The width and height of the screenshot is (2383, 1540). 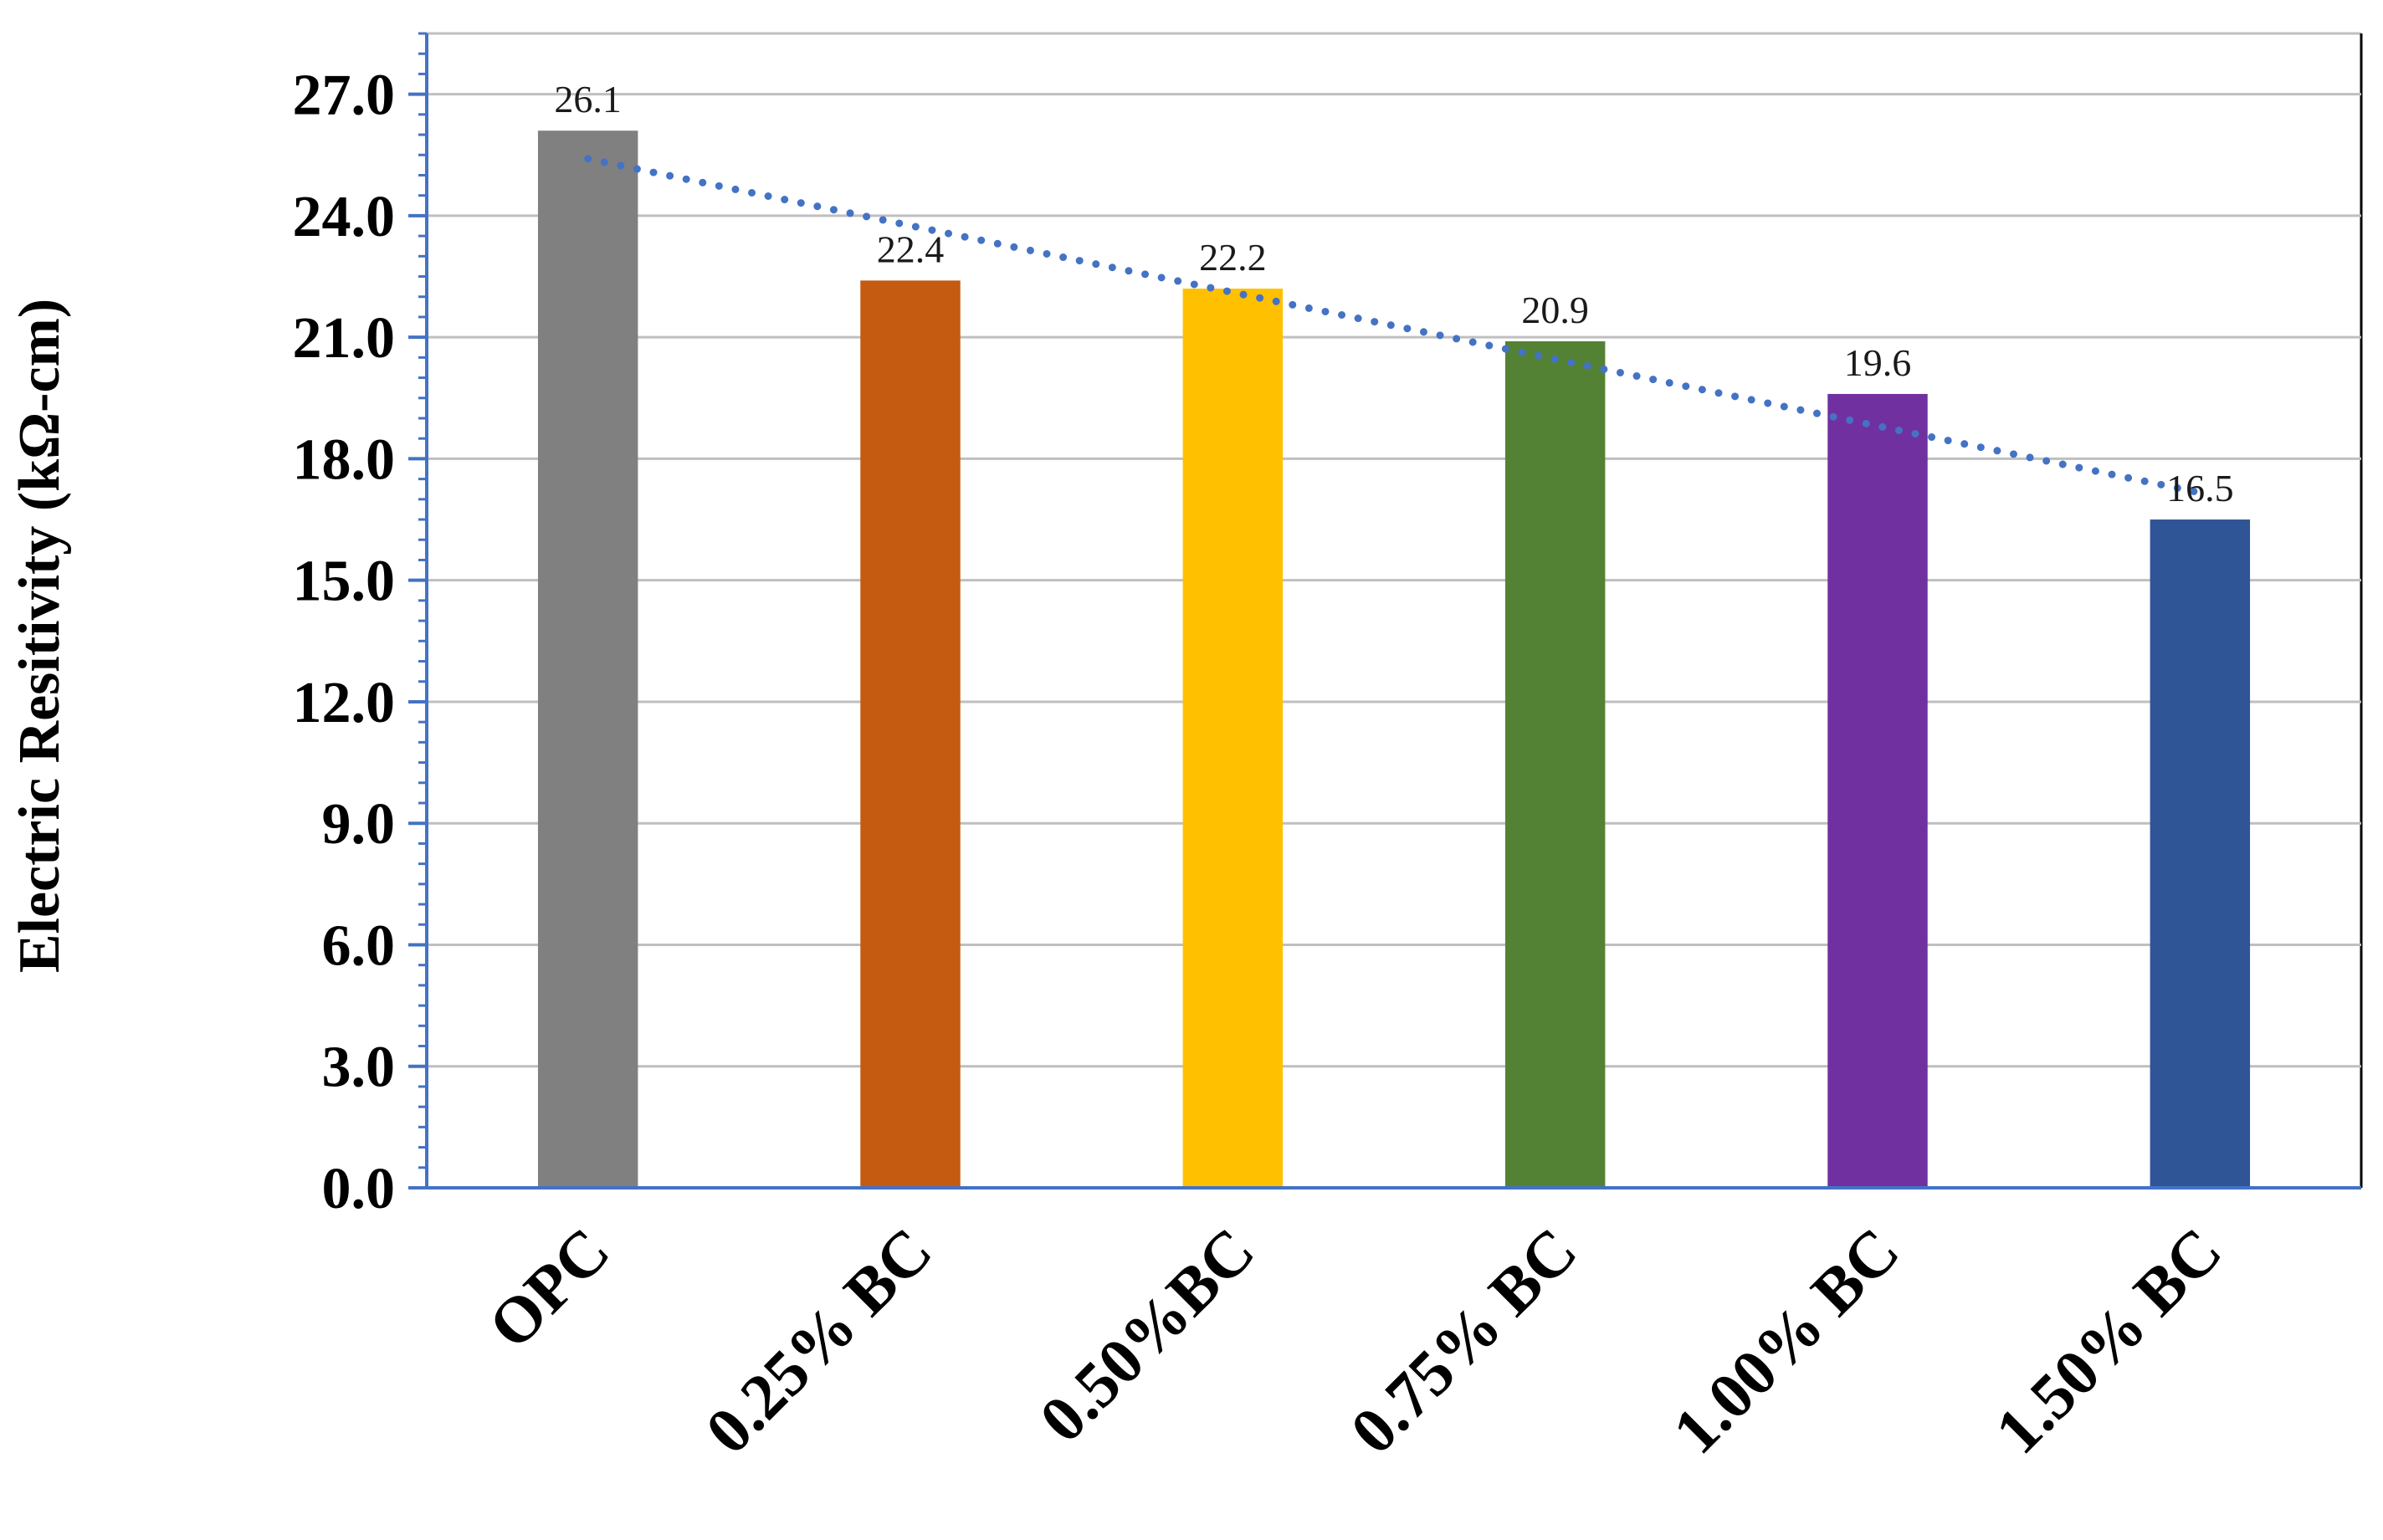 What do you see at coordinates (359, 825) in the screenshot?
I see `y-tick-label: 9.0` at bounding box center [359, 825].